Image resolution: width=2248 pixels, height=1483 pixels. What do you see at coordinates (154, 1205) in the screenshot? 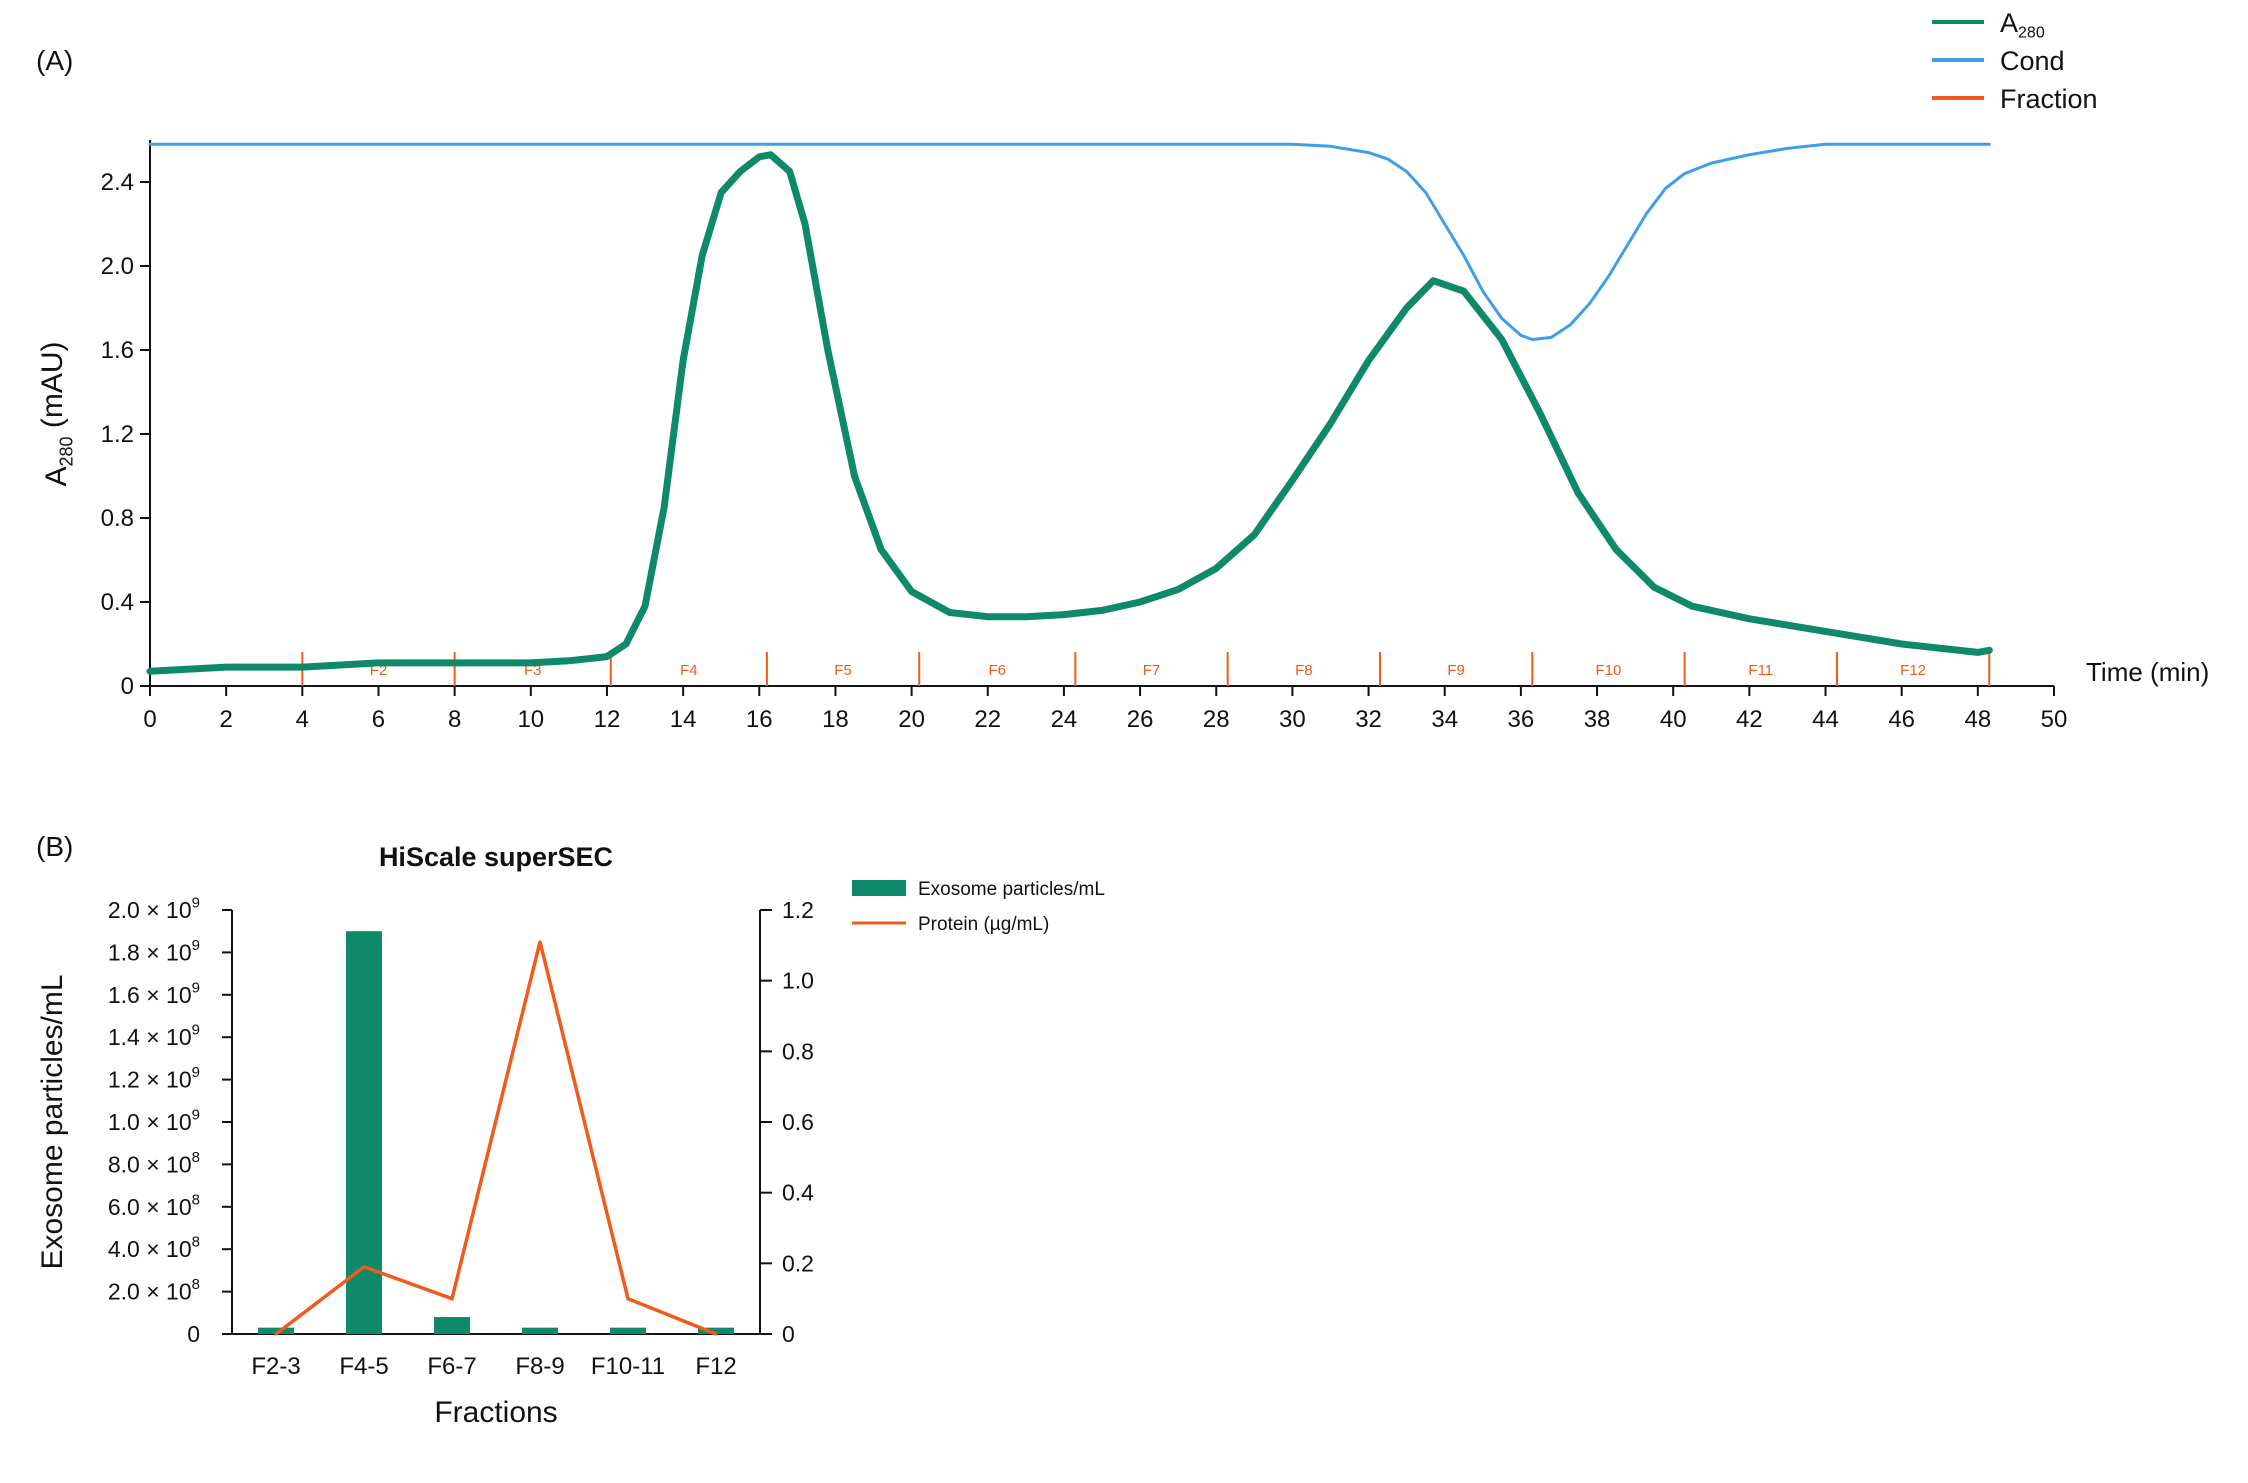
I see `y-tick-label: 6.0 × 10⁸` at bounding box center [154, 1205].